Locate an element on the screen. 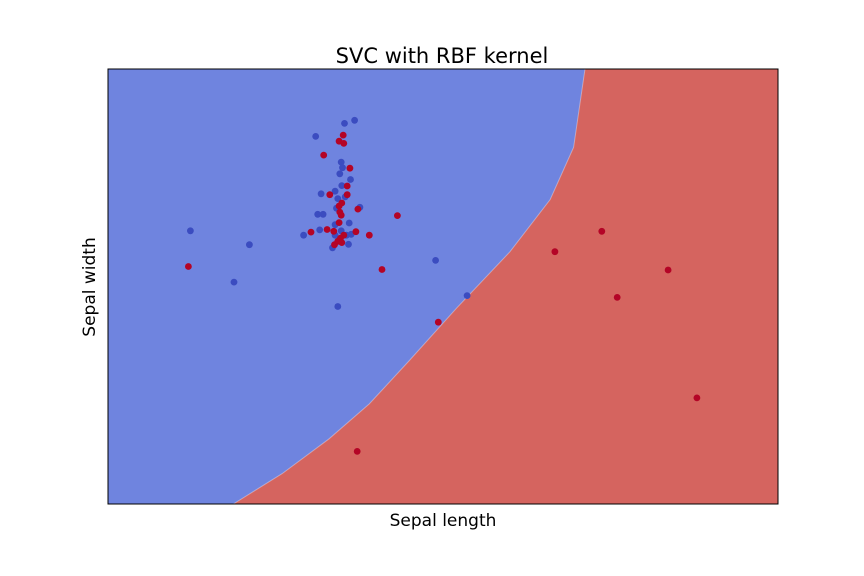 This screenshot has width=864, height=576. x-axis-label: Sepal length is located at coordinates (443, 521).